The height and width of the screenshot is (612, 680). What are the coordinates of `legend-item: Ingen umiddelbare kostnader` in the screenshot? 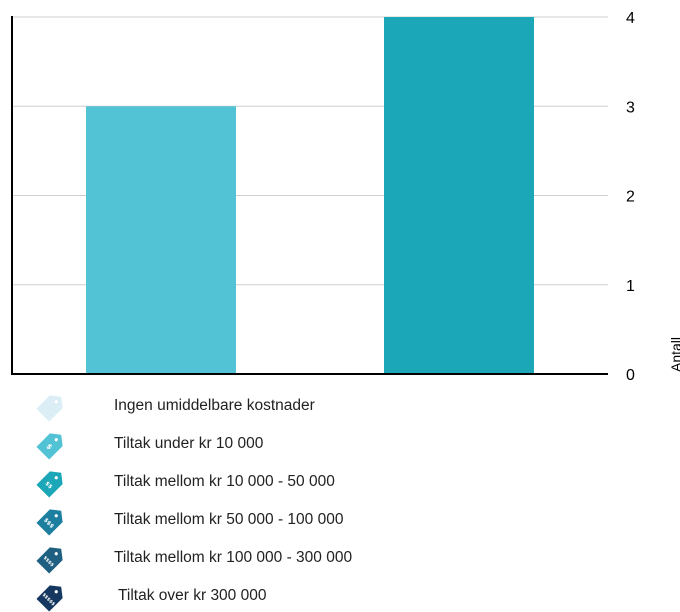 It's located at (340, 406).